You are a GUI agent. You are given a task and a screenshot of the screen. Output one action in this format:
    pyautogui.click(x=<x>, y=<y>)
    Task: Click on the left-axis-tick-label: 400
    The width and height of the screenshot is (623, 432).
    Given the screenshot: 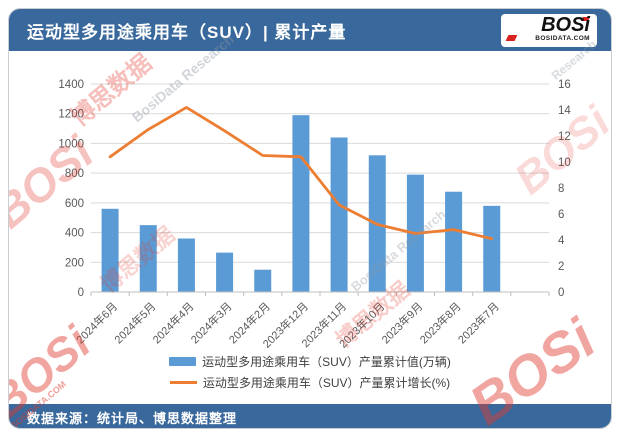 What is the action you would take?
    pyautogui.click(x=74, y=234)
    